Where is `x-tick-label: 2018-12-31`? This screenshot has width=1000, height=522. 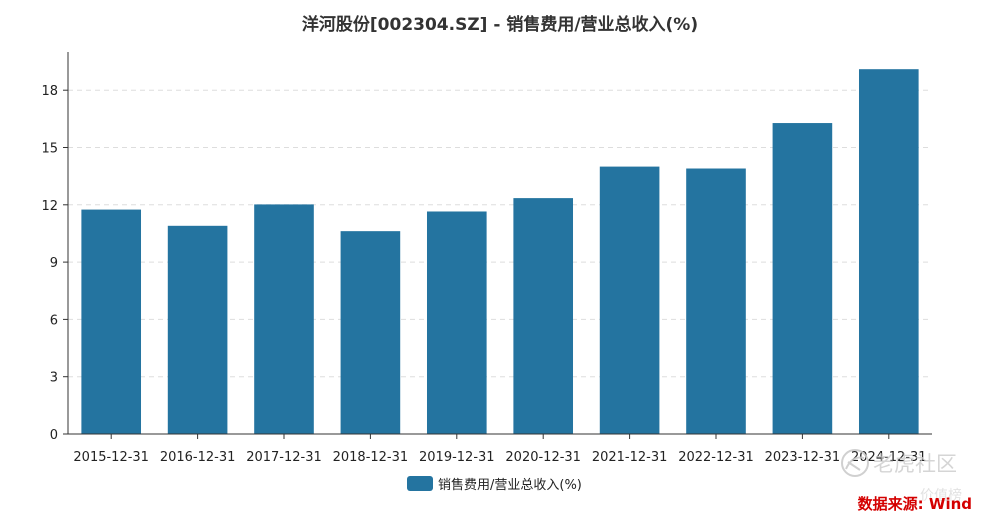 x-tick-label: 2018-12-31 is located at coordinates (371, 457).